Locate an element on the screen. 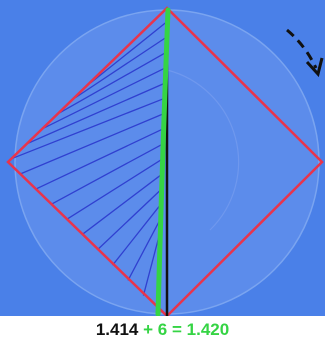  green-curved-path is located at coordinates (163, 161).